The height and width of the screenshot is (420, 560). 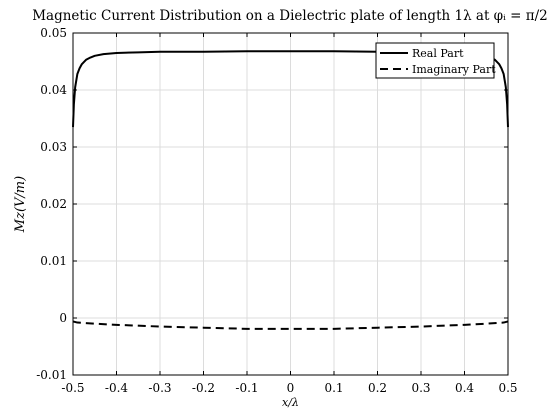 What do you see at coordinates (117, 388) in the screenshot?
I see `x-tick-label: -0.4` at bounding box center [117, 388].